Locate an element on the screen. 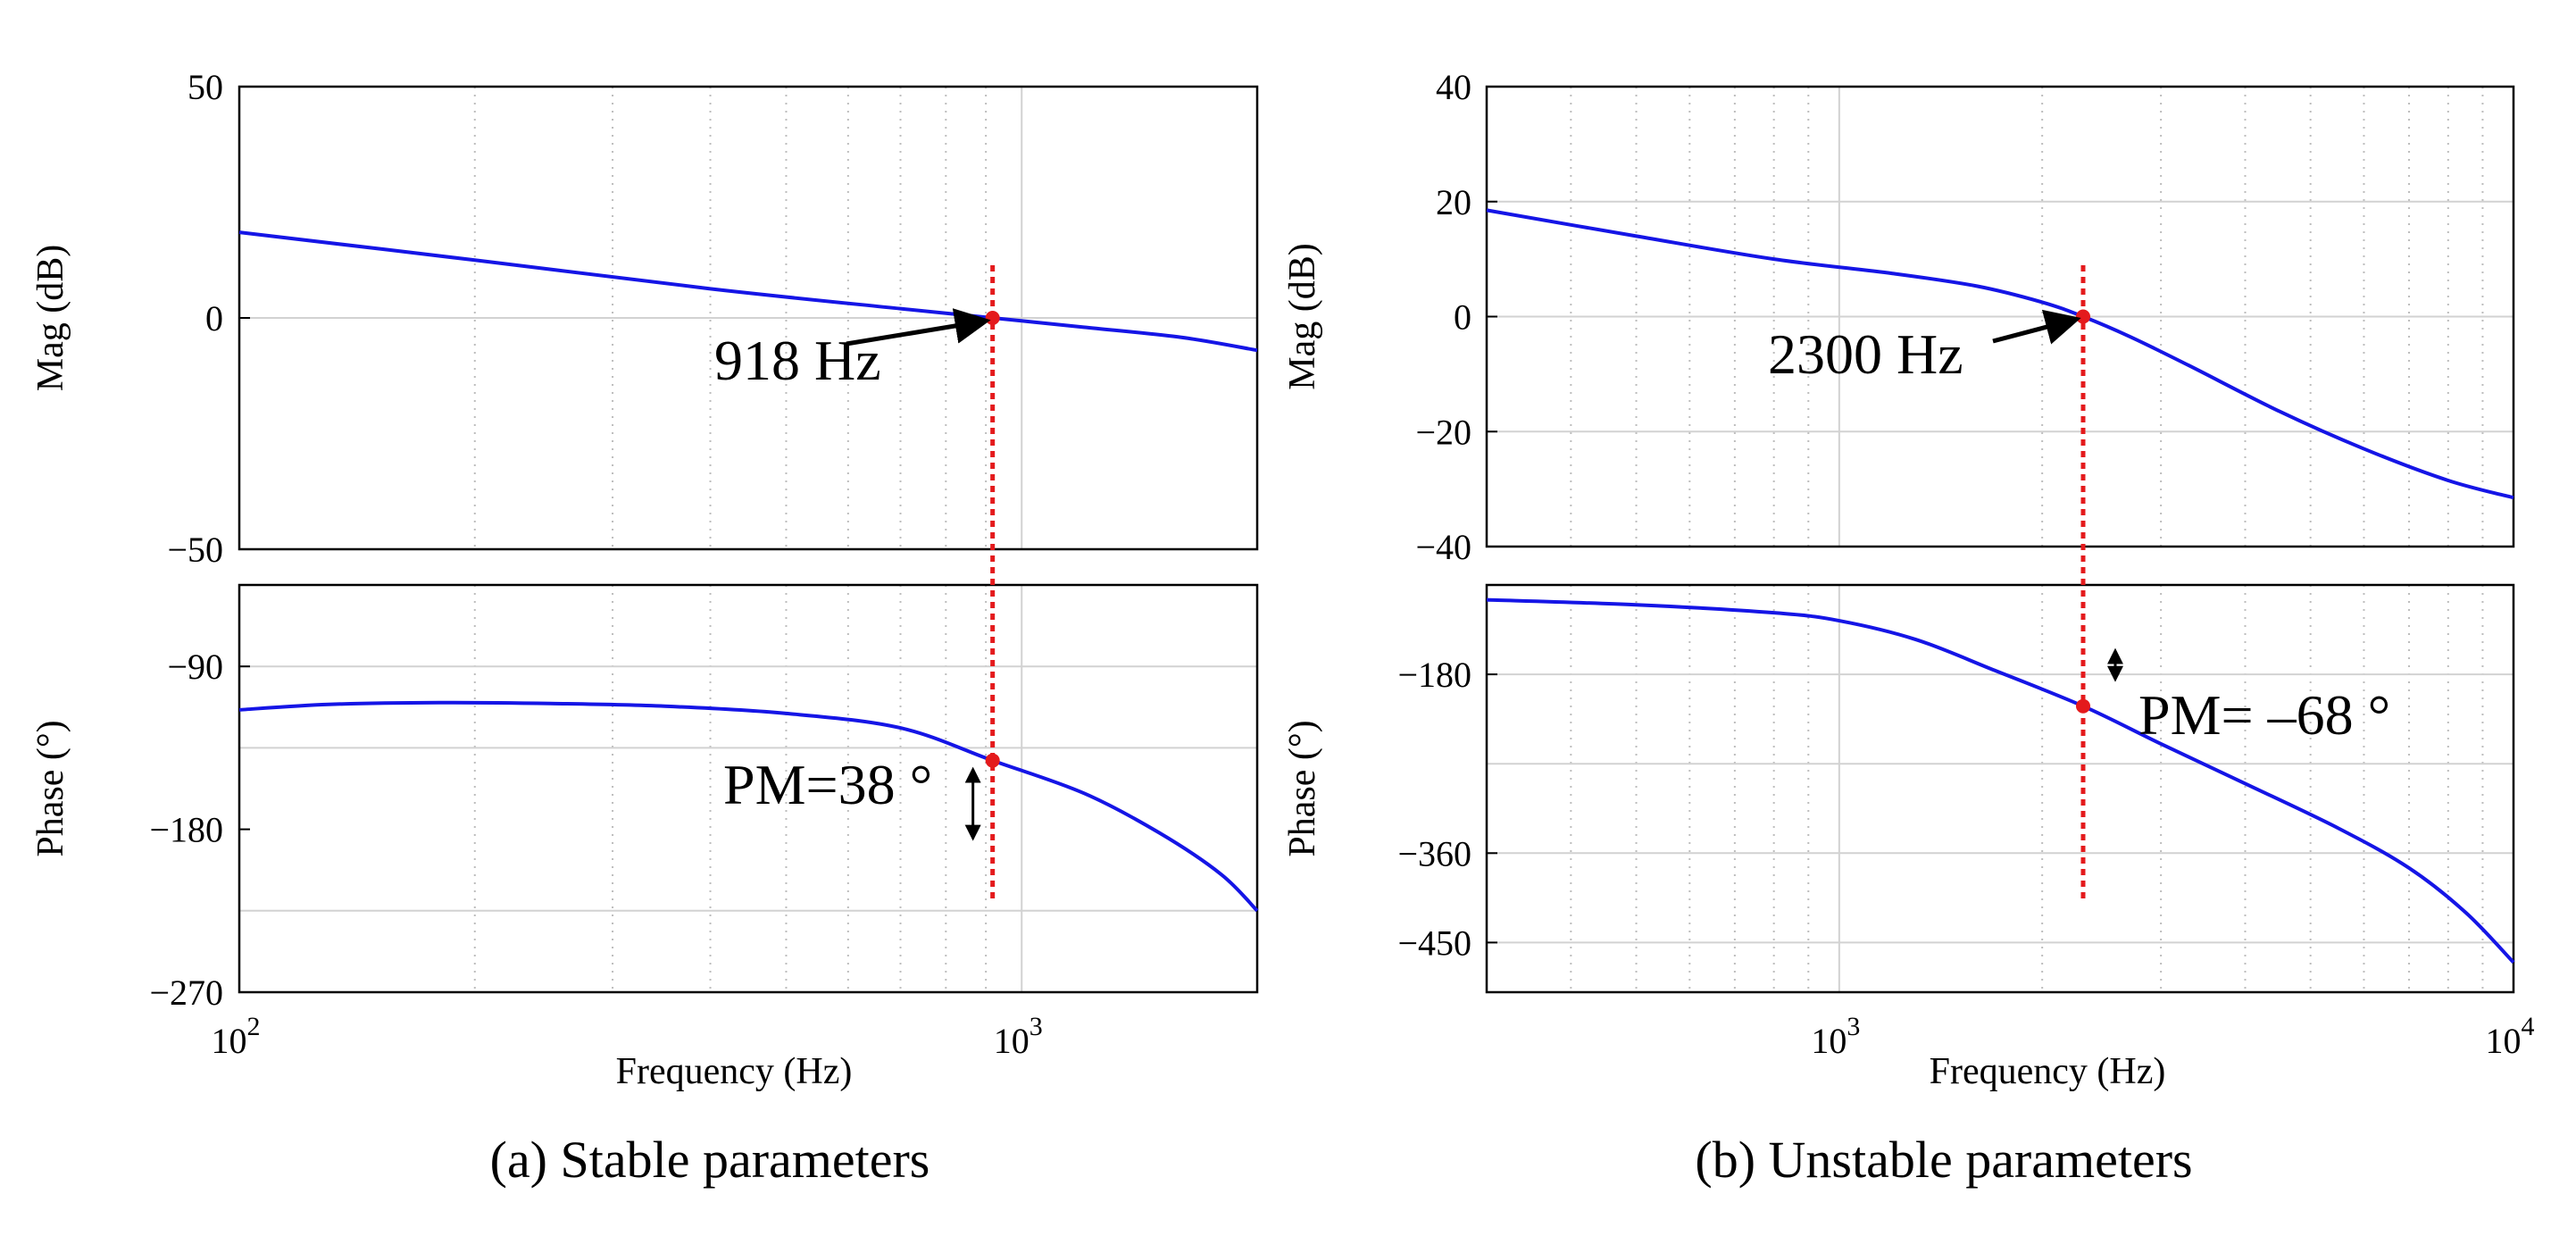 The width and height of the screenshot is (2576, 1236). a-mag-curve is located at coordinates (748, 291).